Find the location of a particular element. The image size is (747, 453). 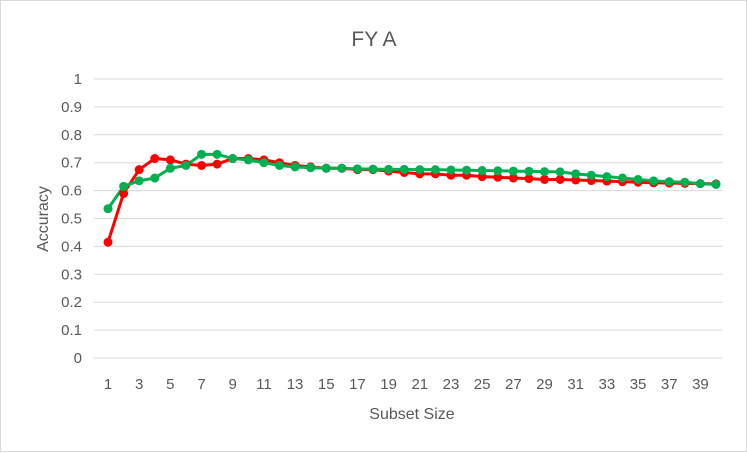

x-tick-label: 5 is located at coordinates (170, 384).